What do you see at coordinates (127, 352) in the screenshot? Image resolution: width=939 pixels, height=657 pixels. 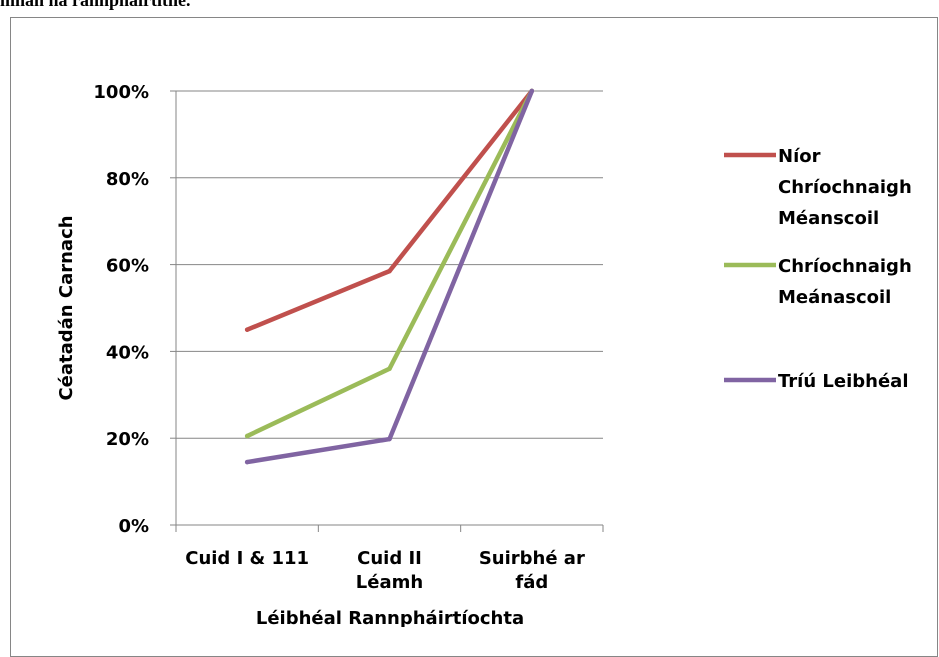 I see `y-tick-label: 40%` at bounding box center [127, 352].